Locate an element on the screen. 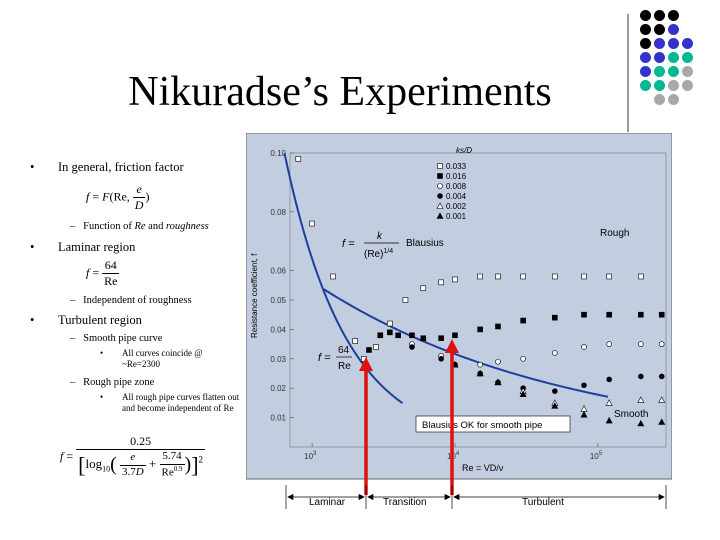 This screenshot has width=720, height=540. sub-bullet-rough: – Rough pipe zone is located at coordinates (112, 382).